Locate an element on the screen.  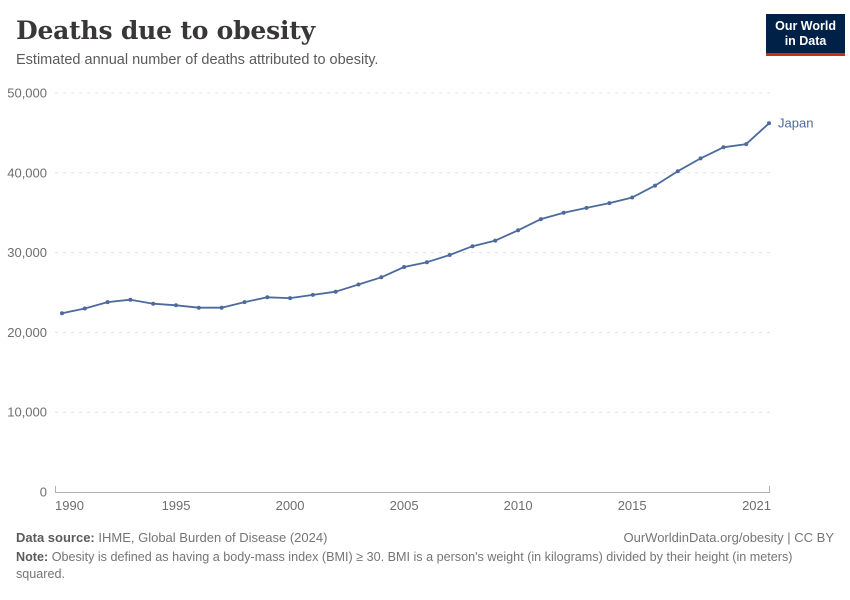
owid-logo: Our World in Data is located at coordinates (805, 35).